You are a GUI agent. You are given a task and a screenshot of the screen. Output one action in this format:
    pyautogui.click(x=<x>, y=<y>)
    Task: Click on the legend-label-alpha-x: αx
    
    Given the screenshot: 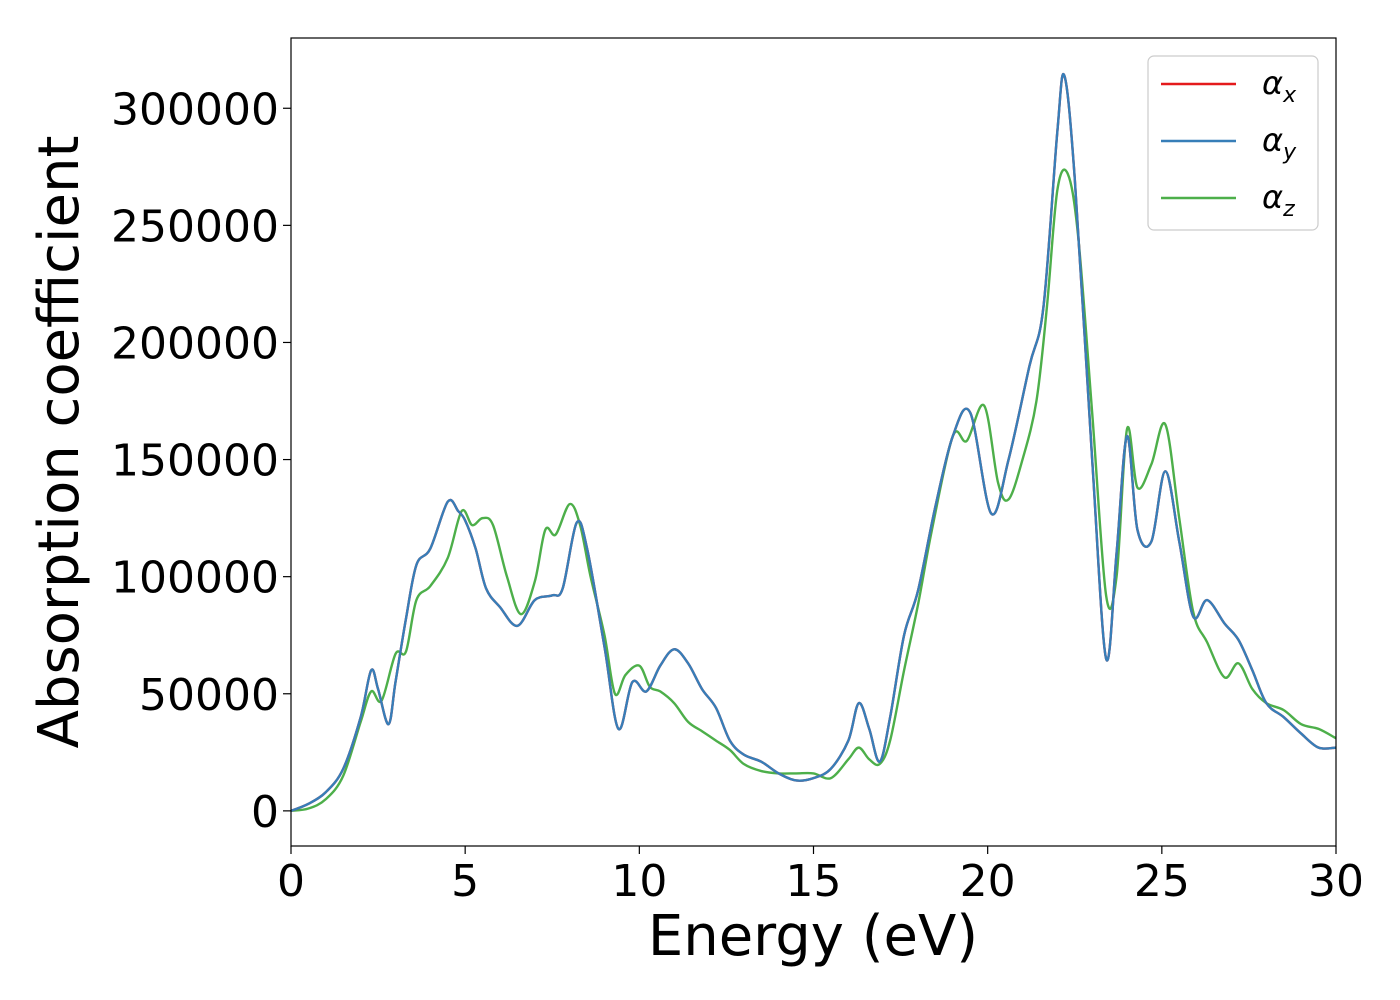 What is the action you would take?
    pyautogui.click(x=1279, y=86)
    